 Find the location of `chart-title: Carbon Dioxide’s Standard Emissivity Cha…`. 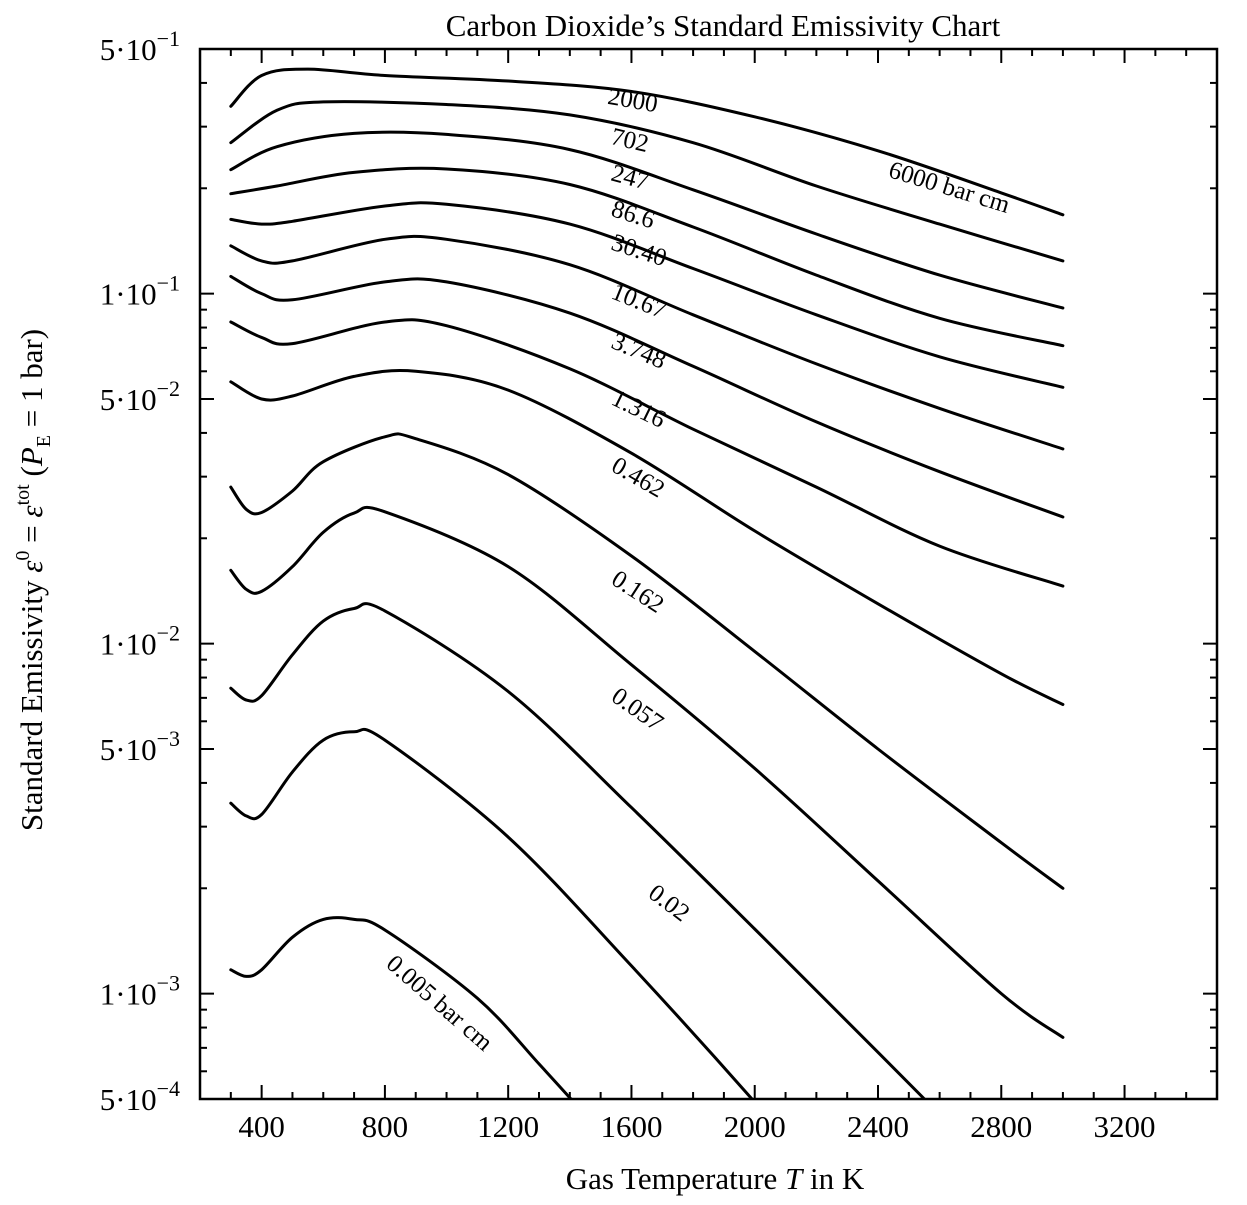

chart-title: Carbon Dioxide’s Standard Emissivity Cha… is located at coordinates (723, 25).